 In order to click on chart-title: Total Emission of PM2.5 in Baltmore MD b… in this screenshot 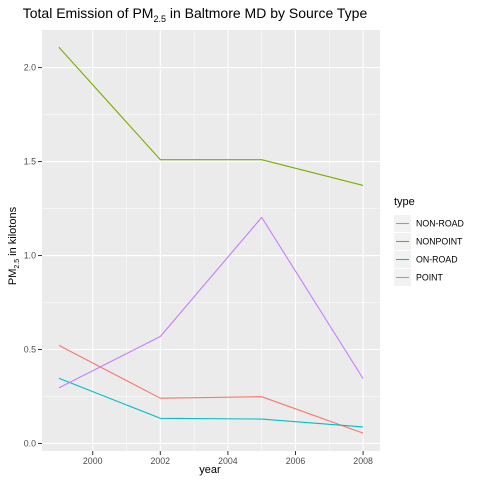, I will do `click(195, 14)`.